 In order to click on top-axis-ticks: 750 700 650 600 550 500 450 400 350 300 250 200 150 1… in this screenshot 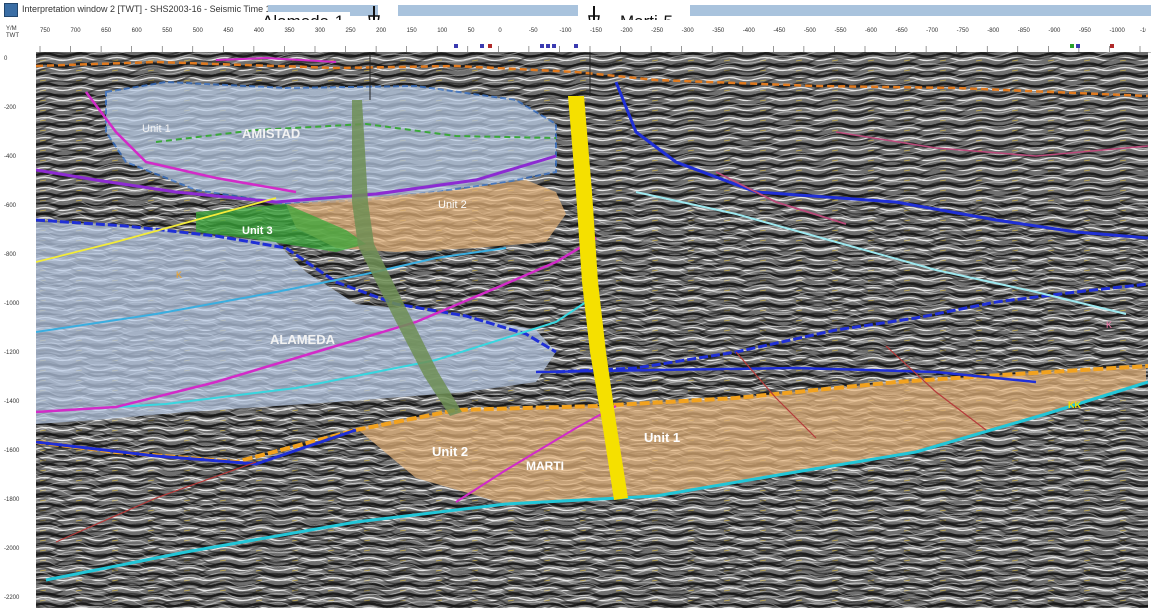, I will do `click(592, 40)`.